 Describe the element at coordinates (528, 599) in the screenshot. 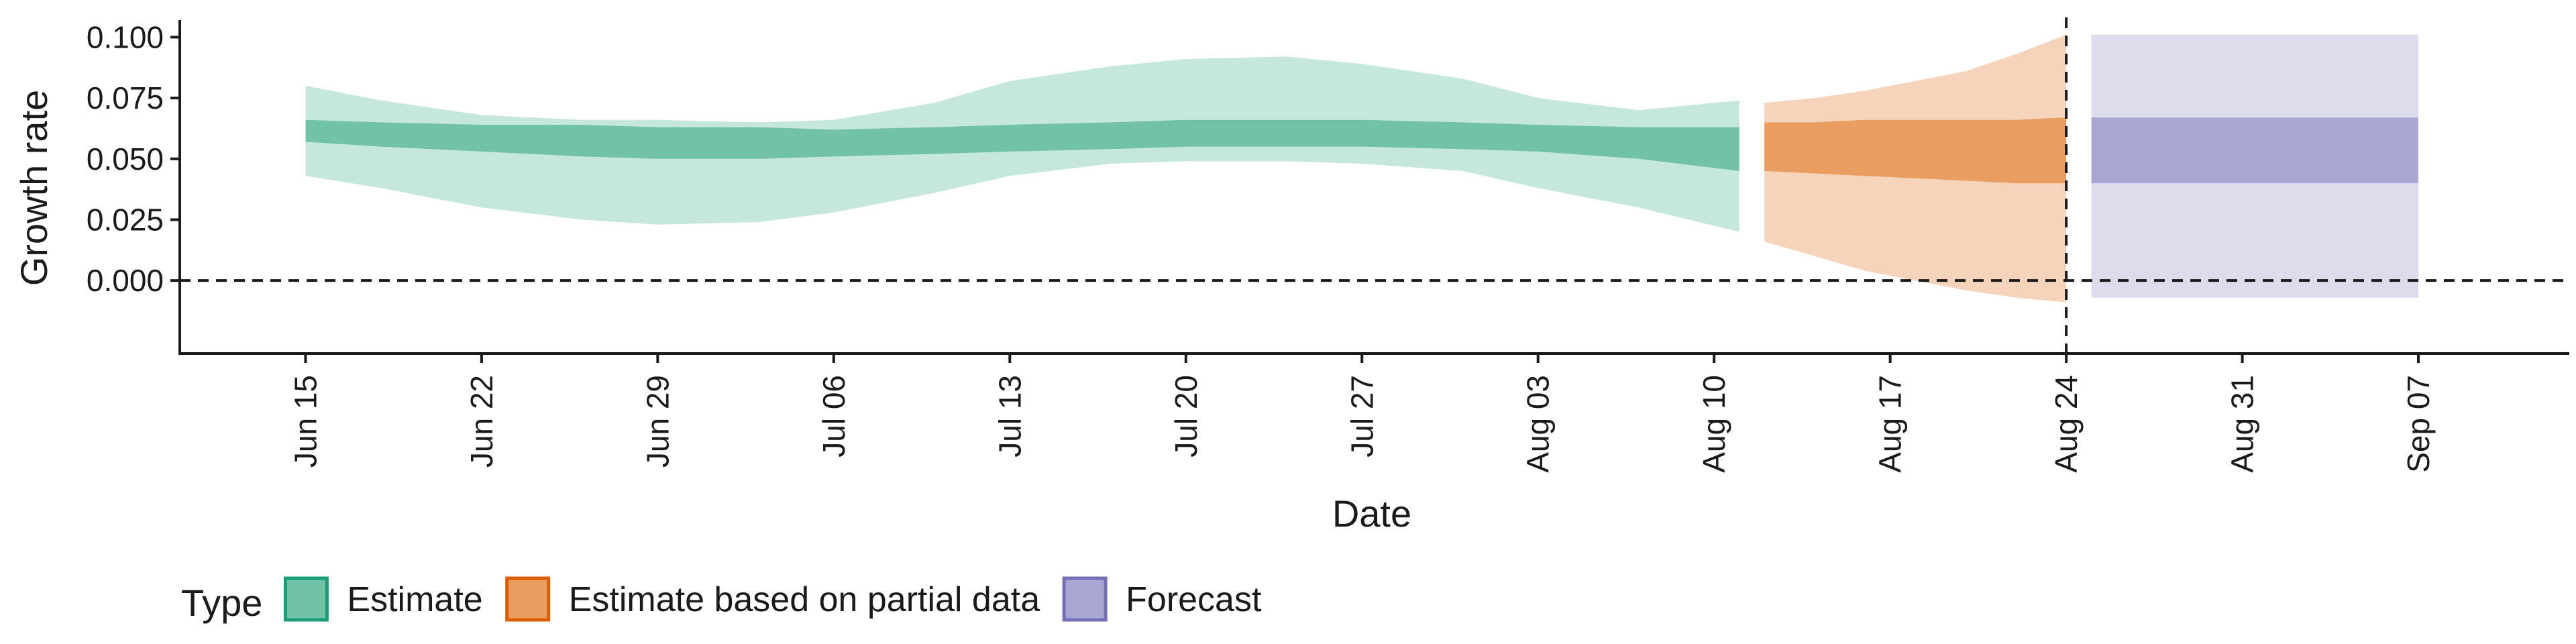

I see `legend-swatch-partial-estimate` at that location.